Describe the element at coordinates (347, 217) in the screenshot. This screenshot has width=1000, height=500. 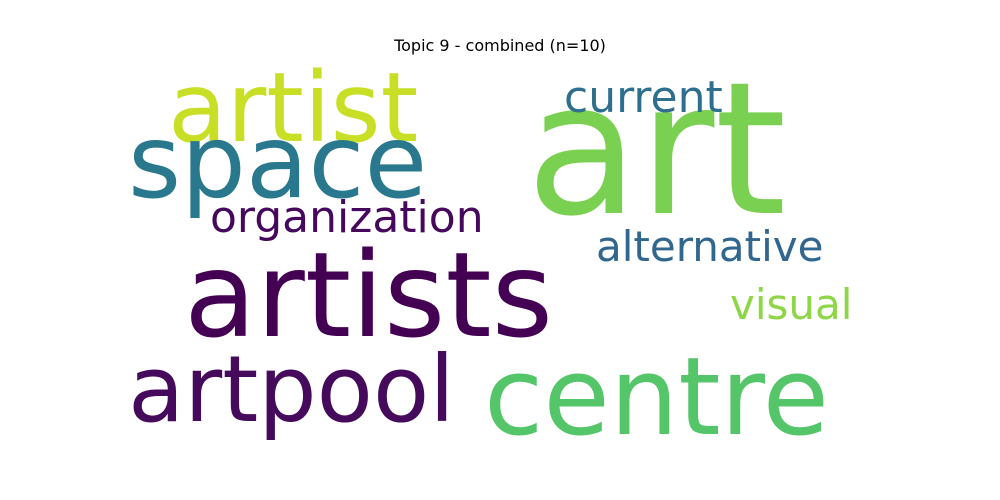
I see `word-organization: organization` at that location.